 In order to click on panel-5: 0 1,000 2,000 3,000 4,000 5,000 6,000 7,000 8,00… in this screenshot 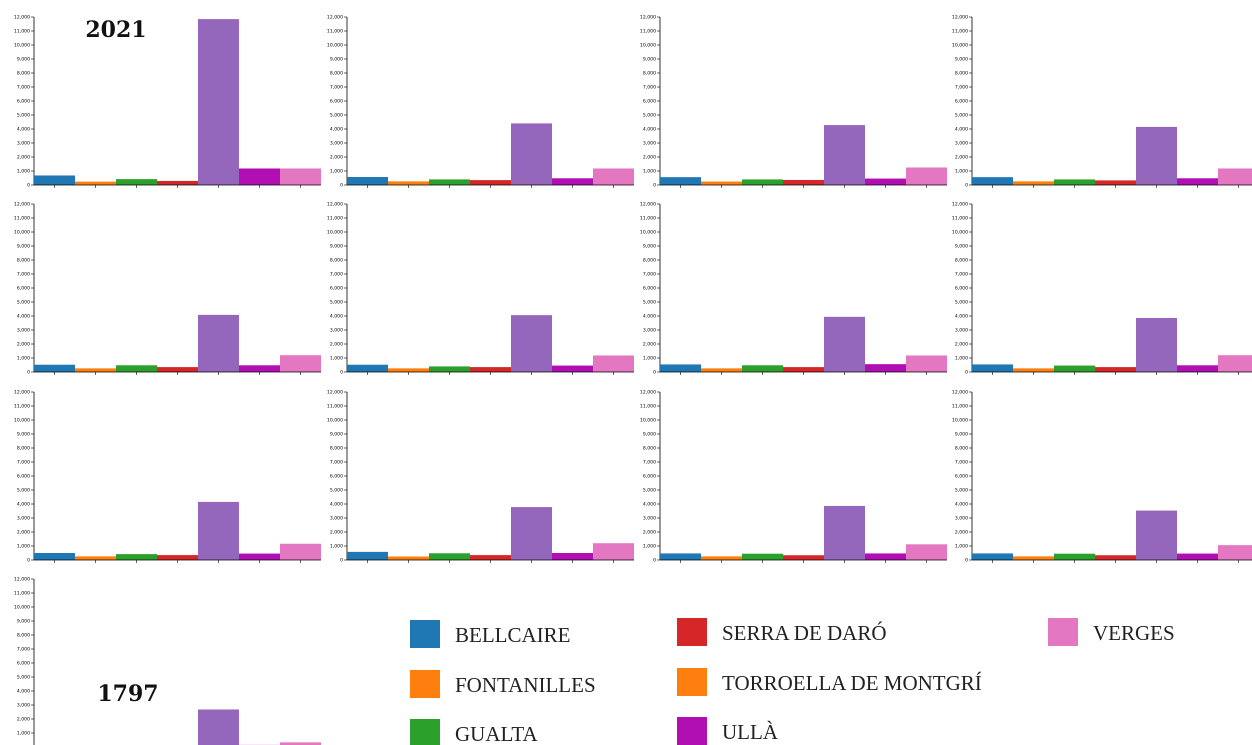, I will do `click(167, 289)`.